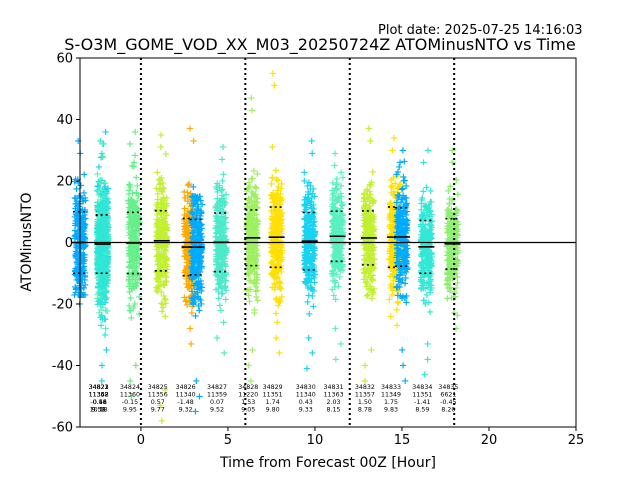  I want to click on stats-label: 10.18, so click(99, 410).